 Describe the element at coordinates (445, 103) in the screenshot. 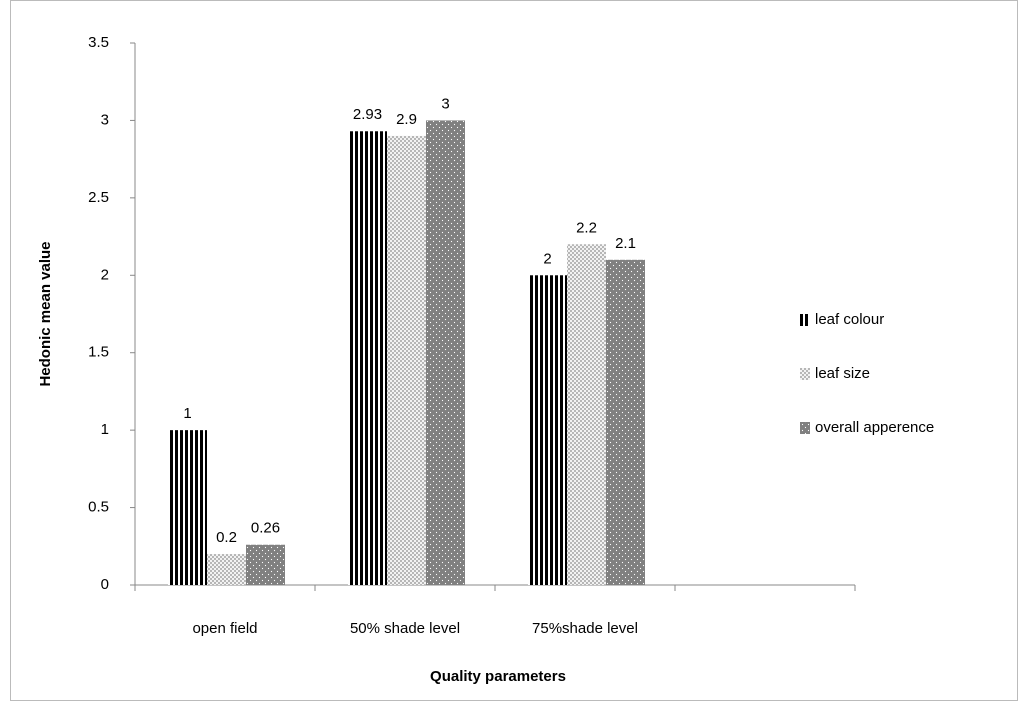

I see `data-label: 3` at that location.